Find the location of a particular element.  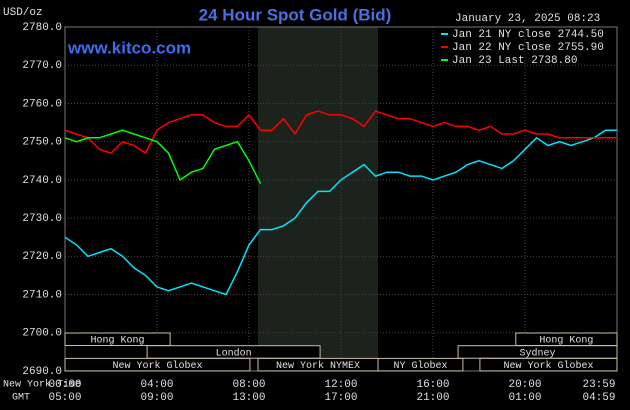

session-label: Sydney is located at coordinates (538, 353).